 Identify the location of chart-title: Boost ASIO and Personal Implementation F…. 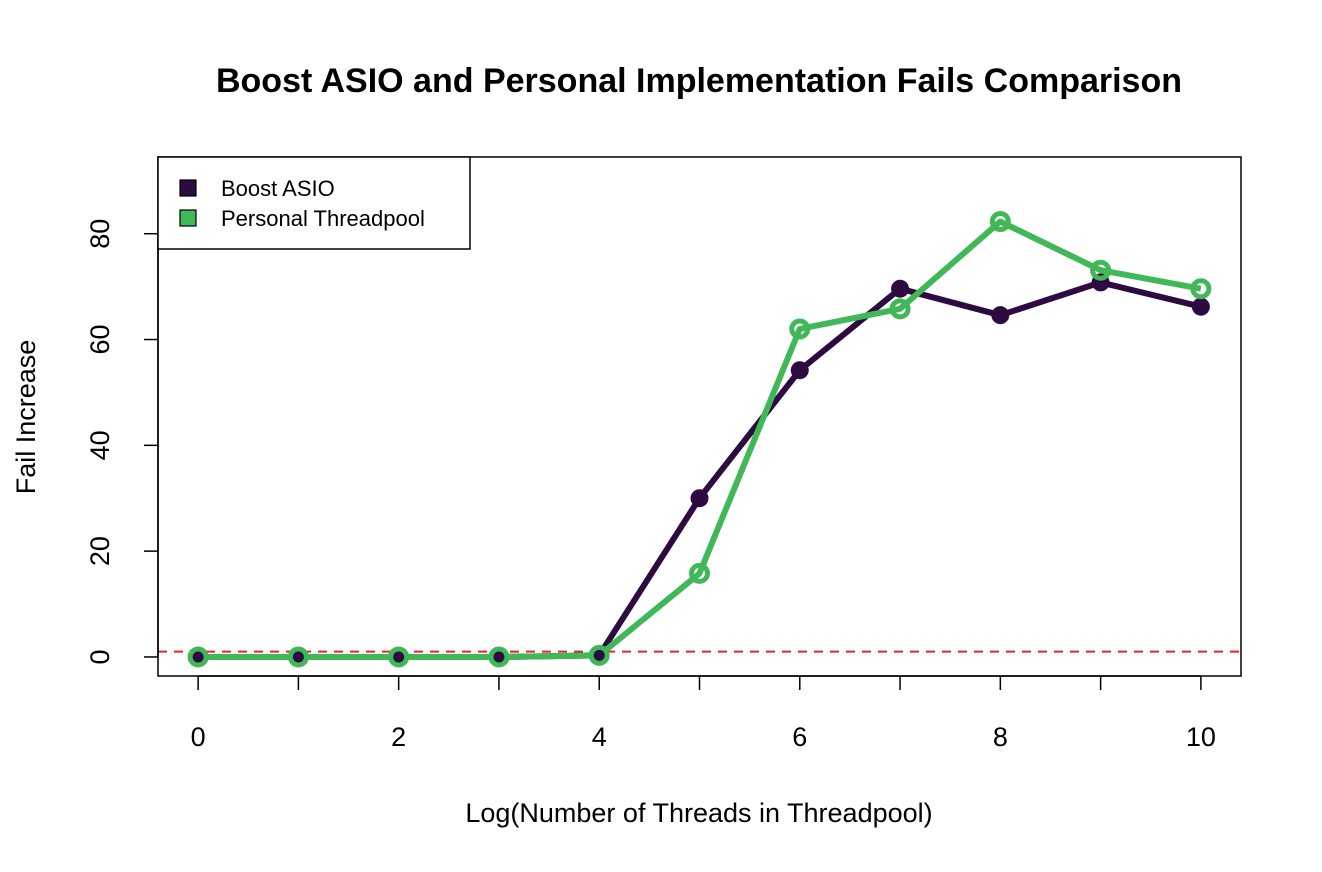
(699, 81).